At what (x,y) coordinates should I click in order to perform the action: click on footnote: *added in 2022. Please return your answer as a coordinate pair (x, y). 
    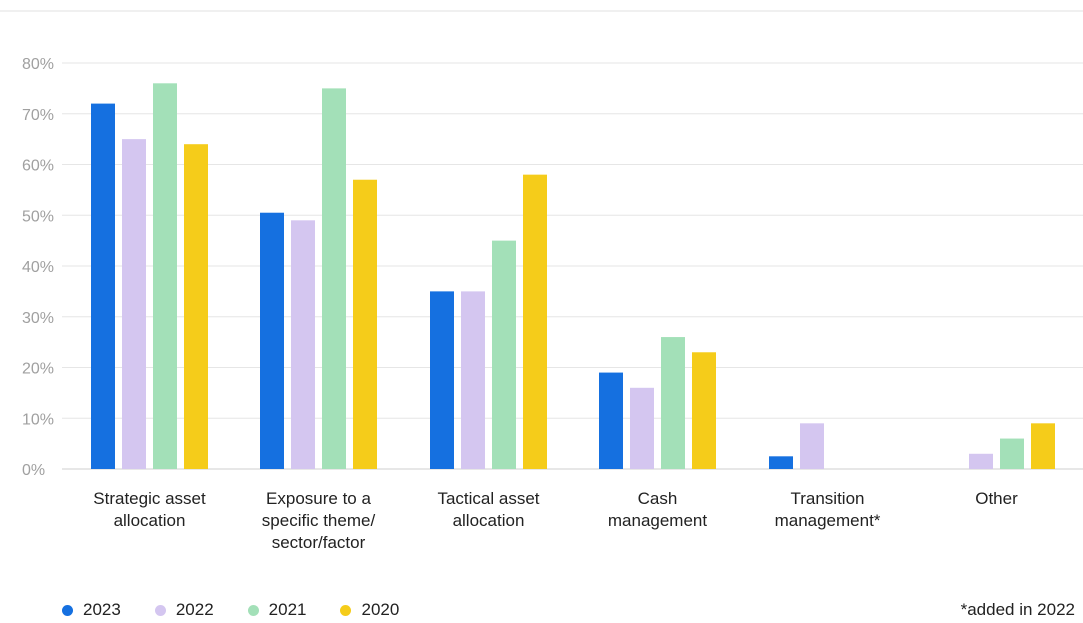
    Looking at the image, I should click on (1017, 609).